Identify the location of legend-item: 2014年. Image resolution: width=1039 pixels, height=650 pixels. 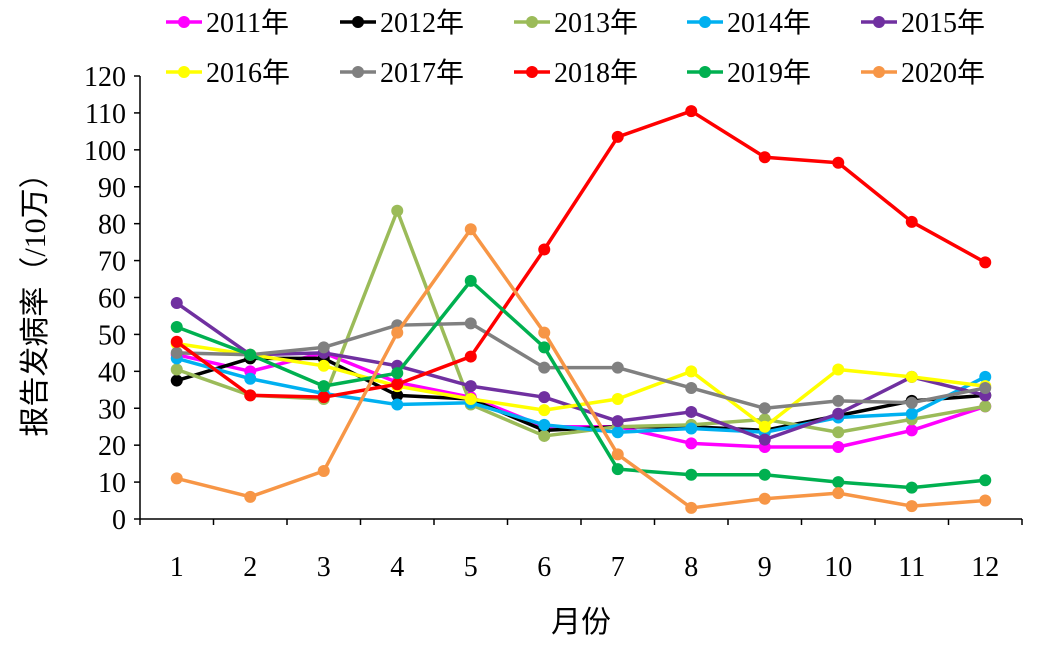
(749, 23).